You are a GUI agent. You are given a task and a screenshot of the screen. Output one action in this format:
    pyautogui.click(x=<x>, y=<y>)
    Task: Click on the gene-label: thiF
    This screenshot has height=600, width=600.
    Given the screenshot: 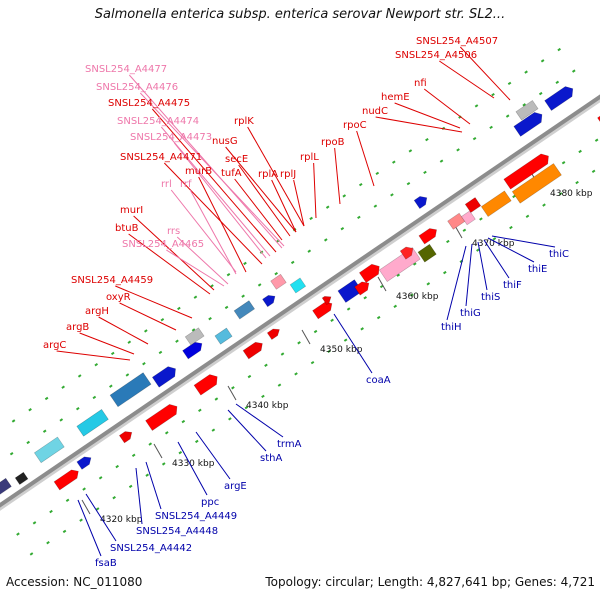 What is the action you would take?
    pyautogui.click(x=512, y=285)
    